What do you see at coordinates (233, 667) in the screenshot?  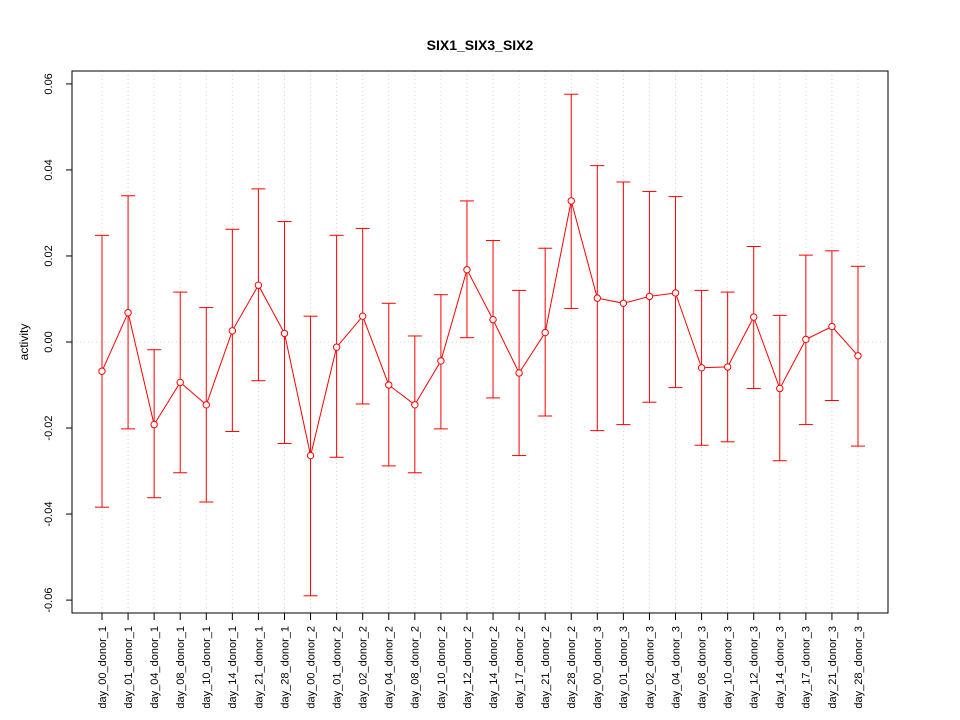 I see `x-tick-label: day_14_donor_1` at bounding box center [233, 667].